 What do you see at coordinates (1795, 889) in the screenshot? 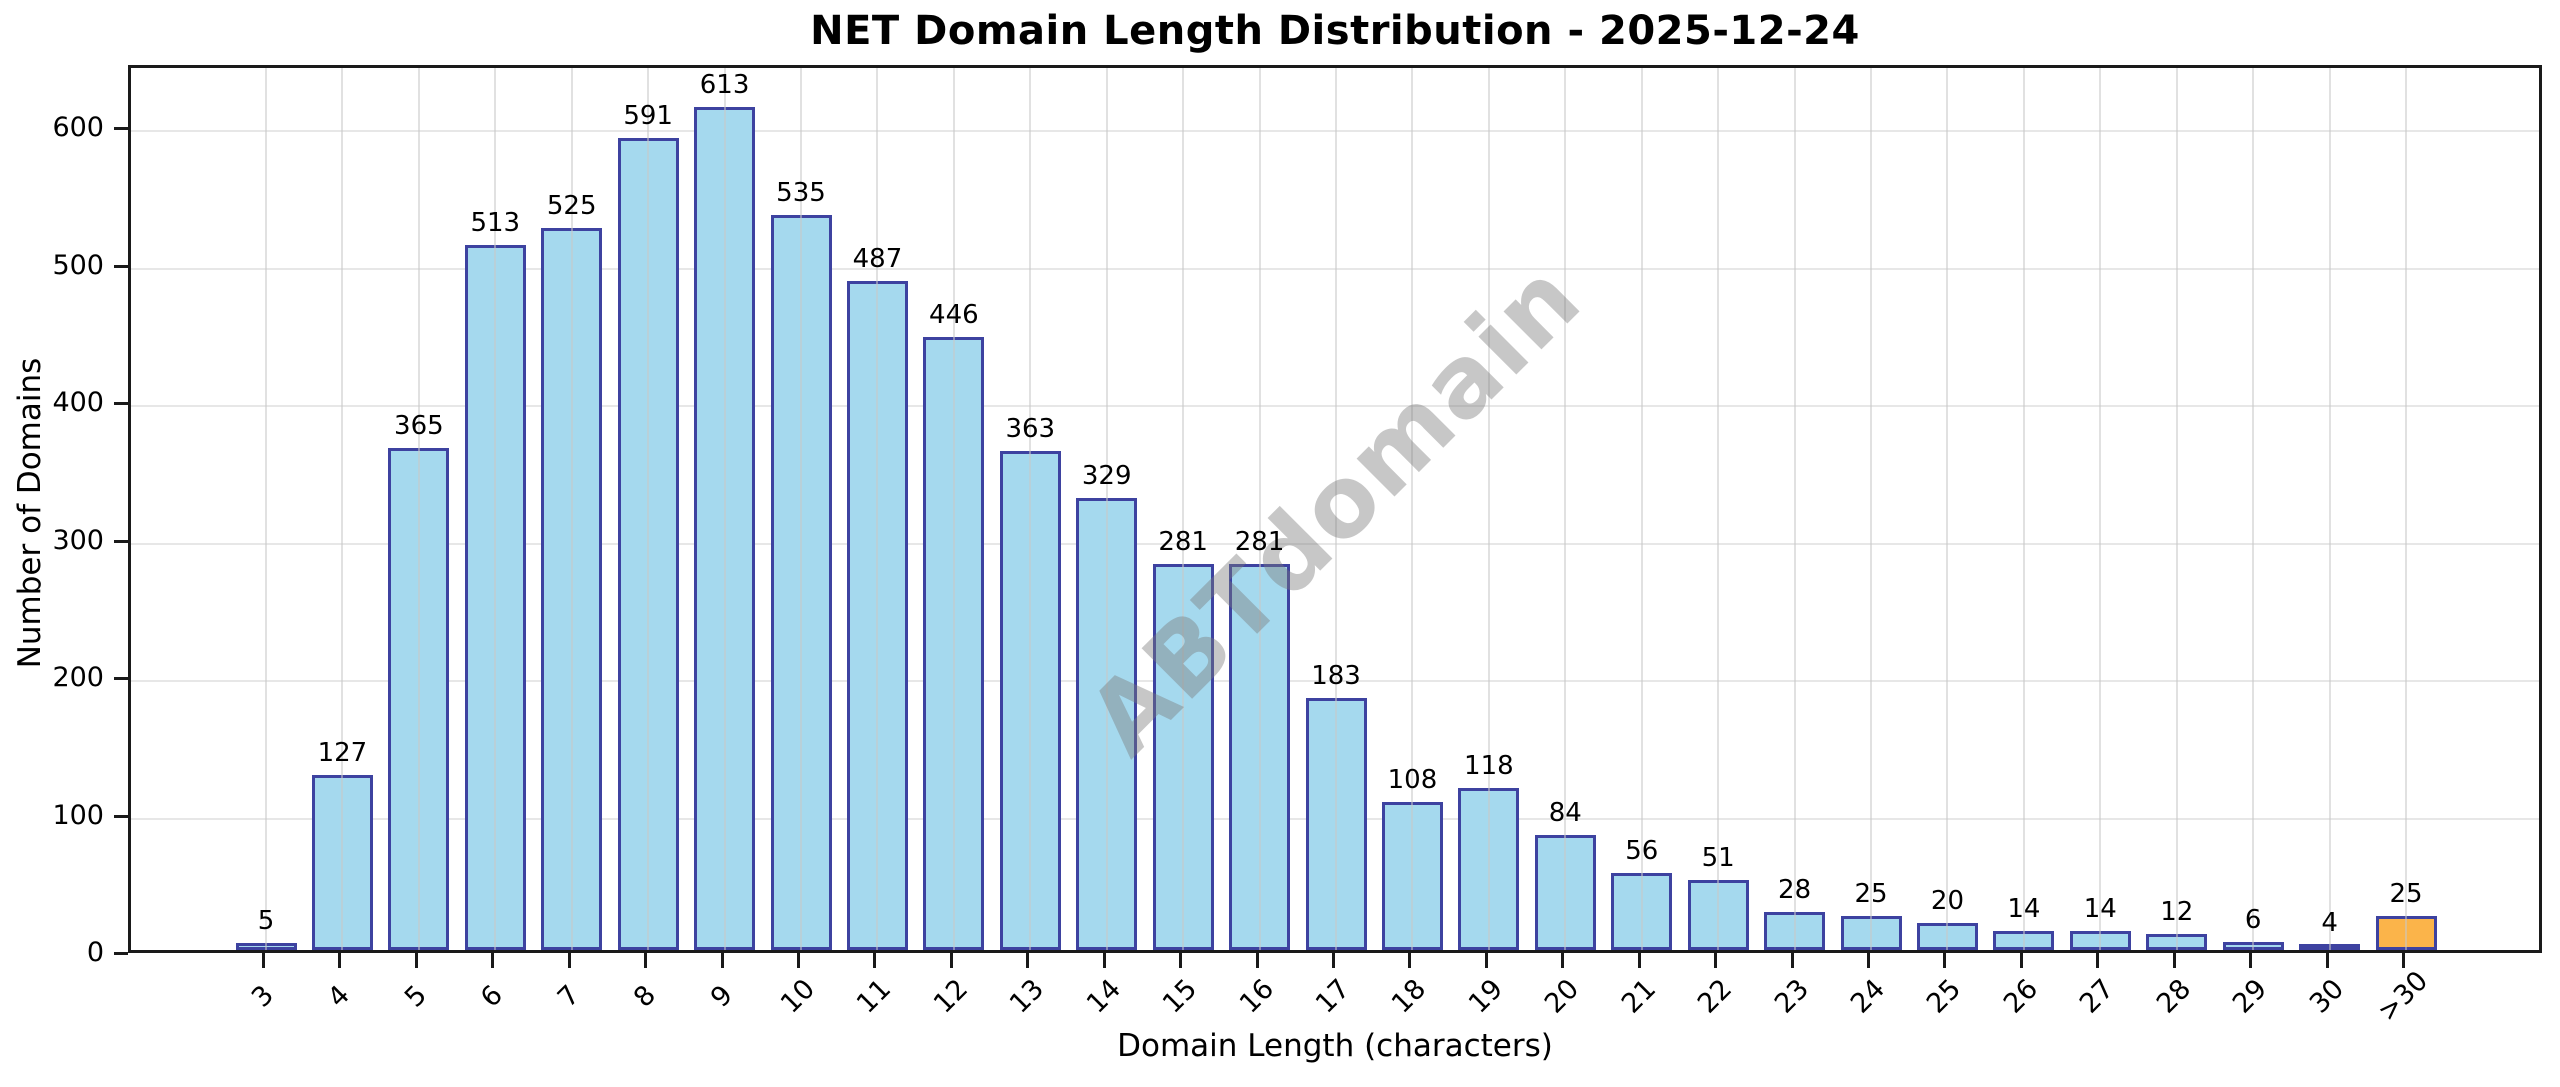
I see `bar-value-label-23: 28` at bounding box center [1795, 889].